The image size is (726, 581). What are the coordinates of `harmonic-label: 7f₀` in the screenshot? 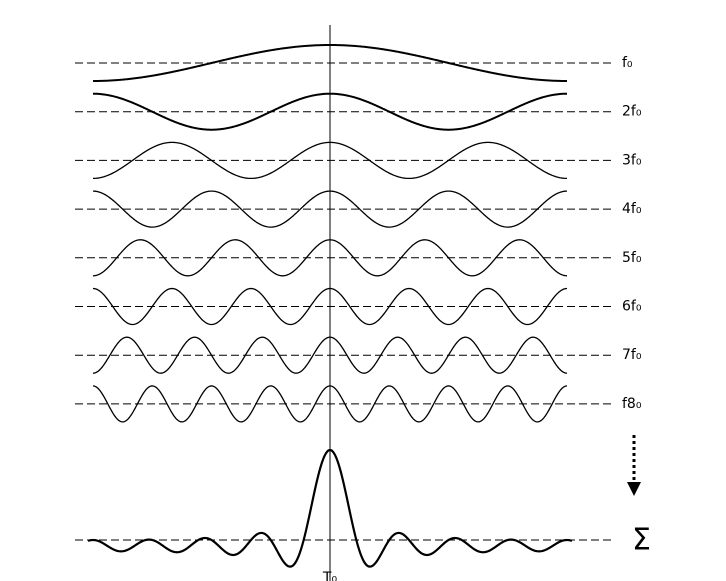 It's located at (632, 355).